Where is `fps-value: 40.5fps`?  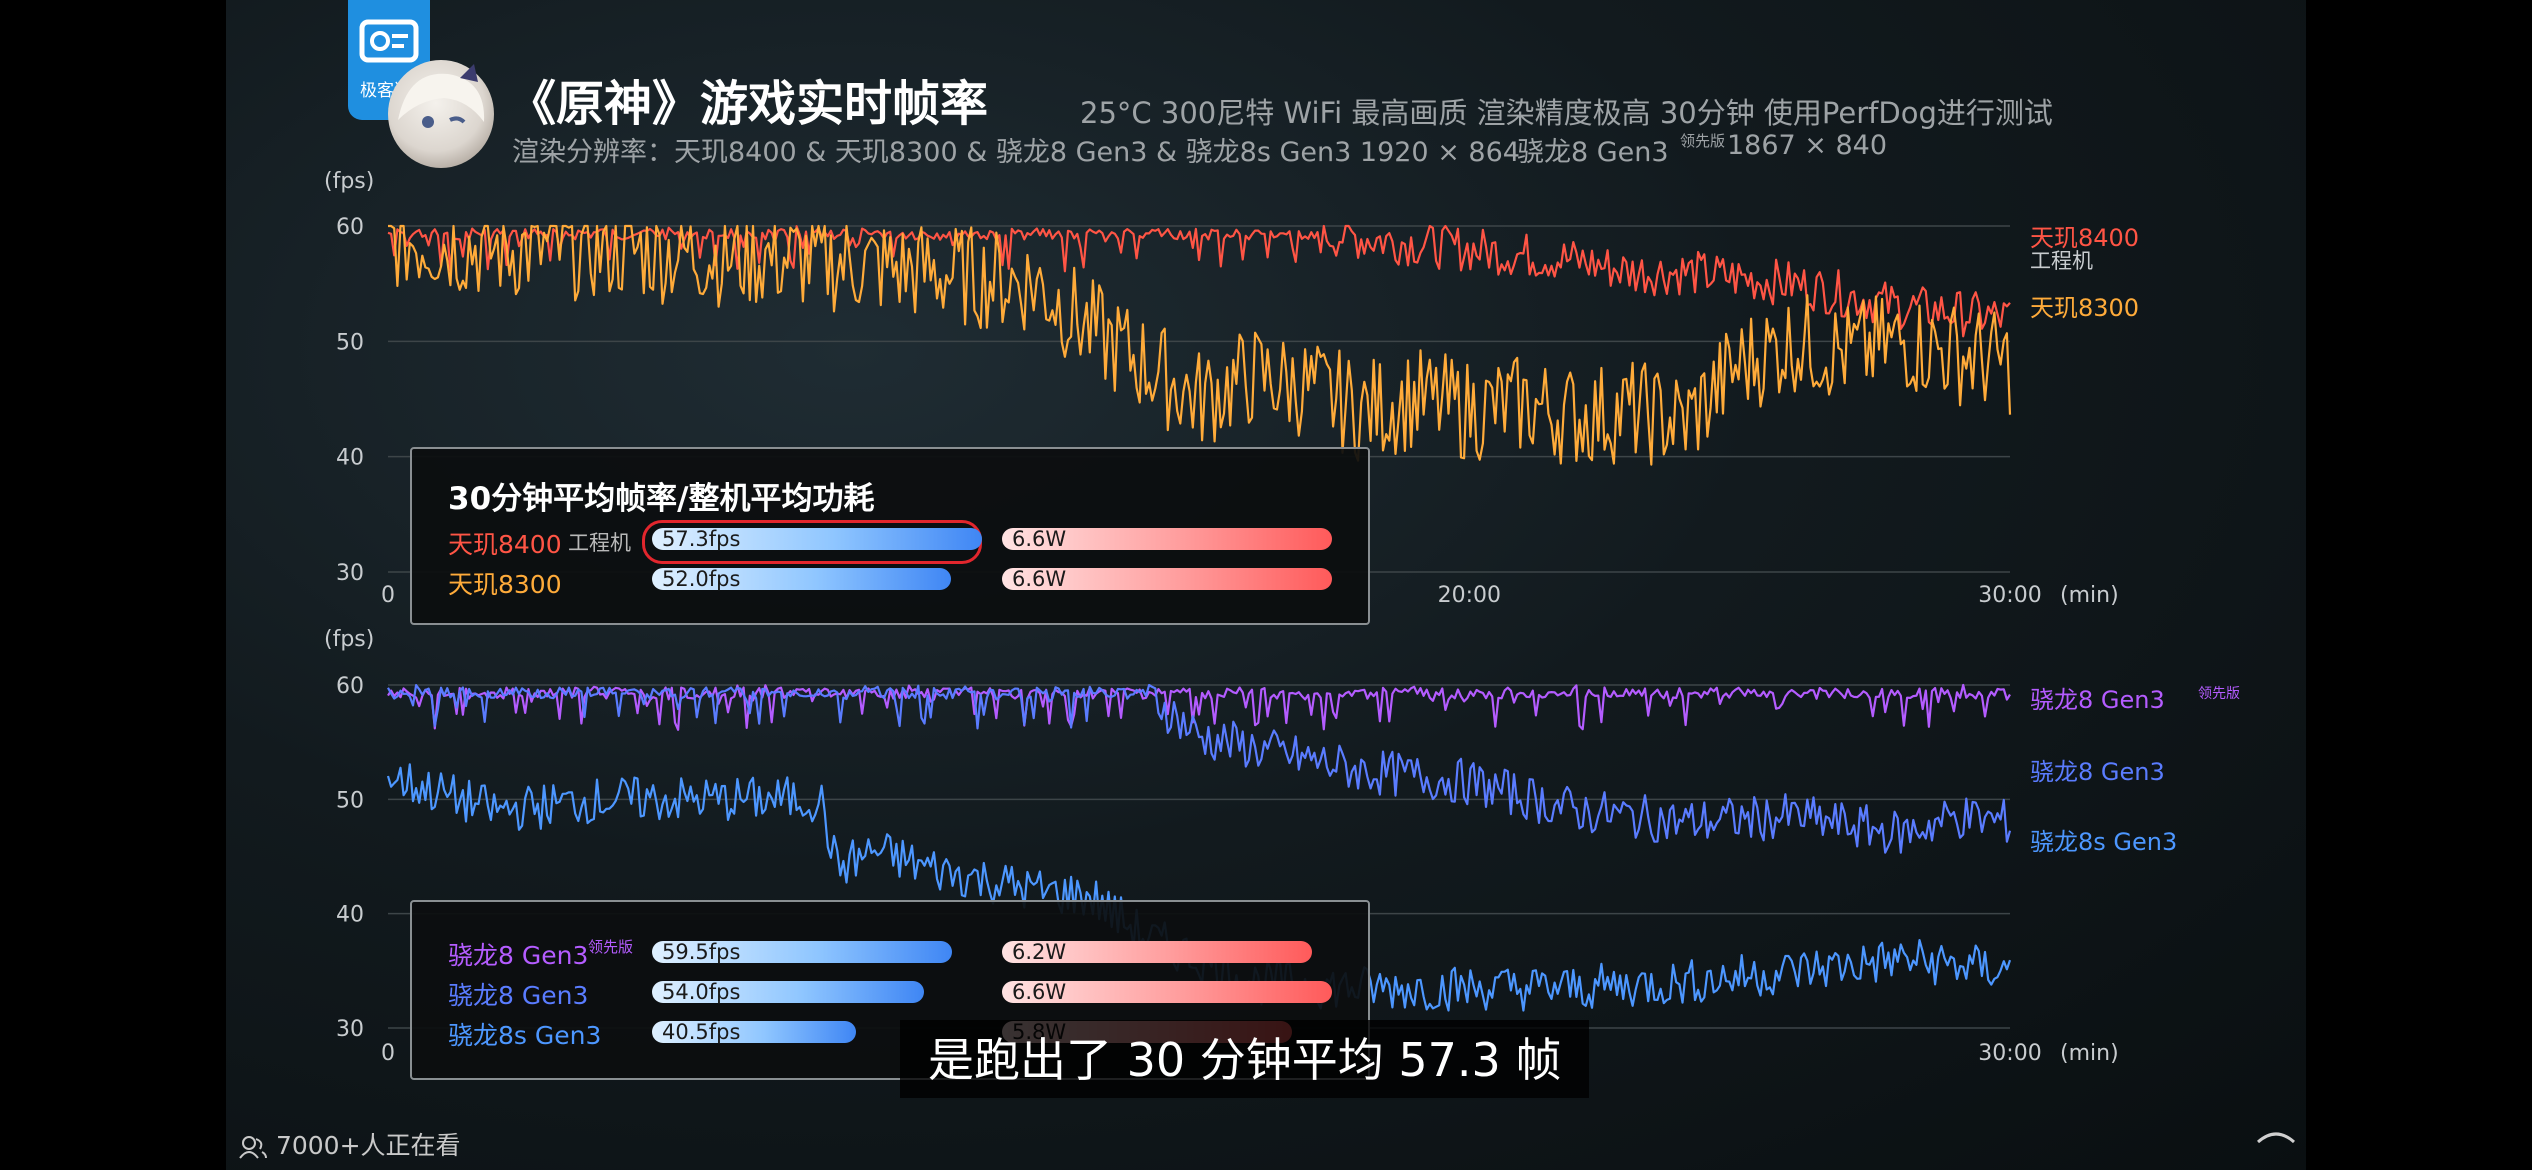
fps-value: 40.5fps is located at coordinates (701, 1032).